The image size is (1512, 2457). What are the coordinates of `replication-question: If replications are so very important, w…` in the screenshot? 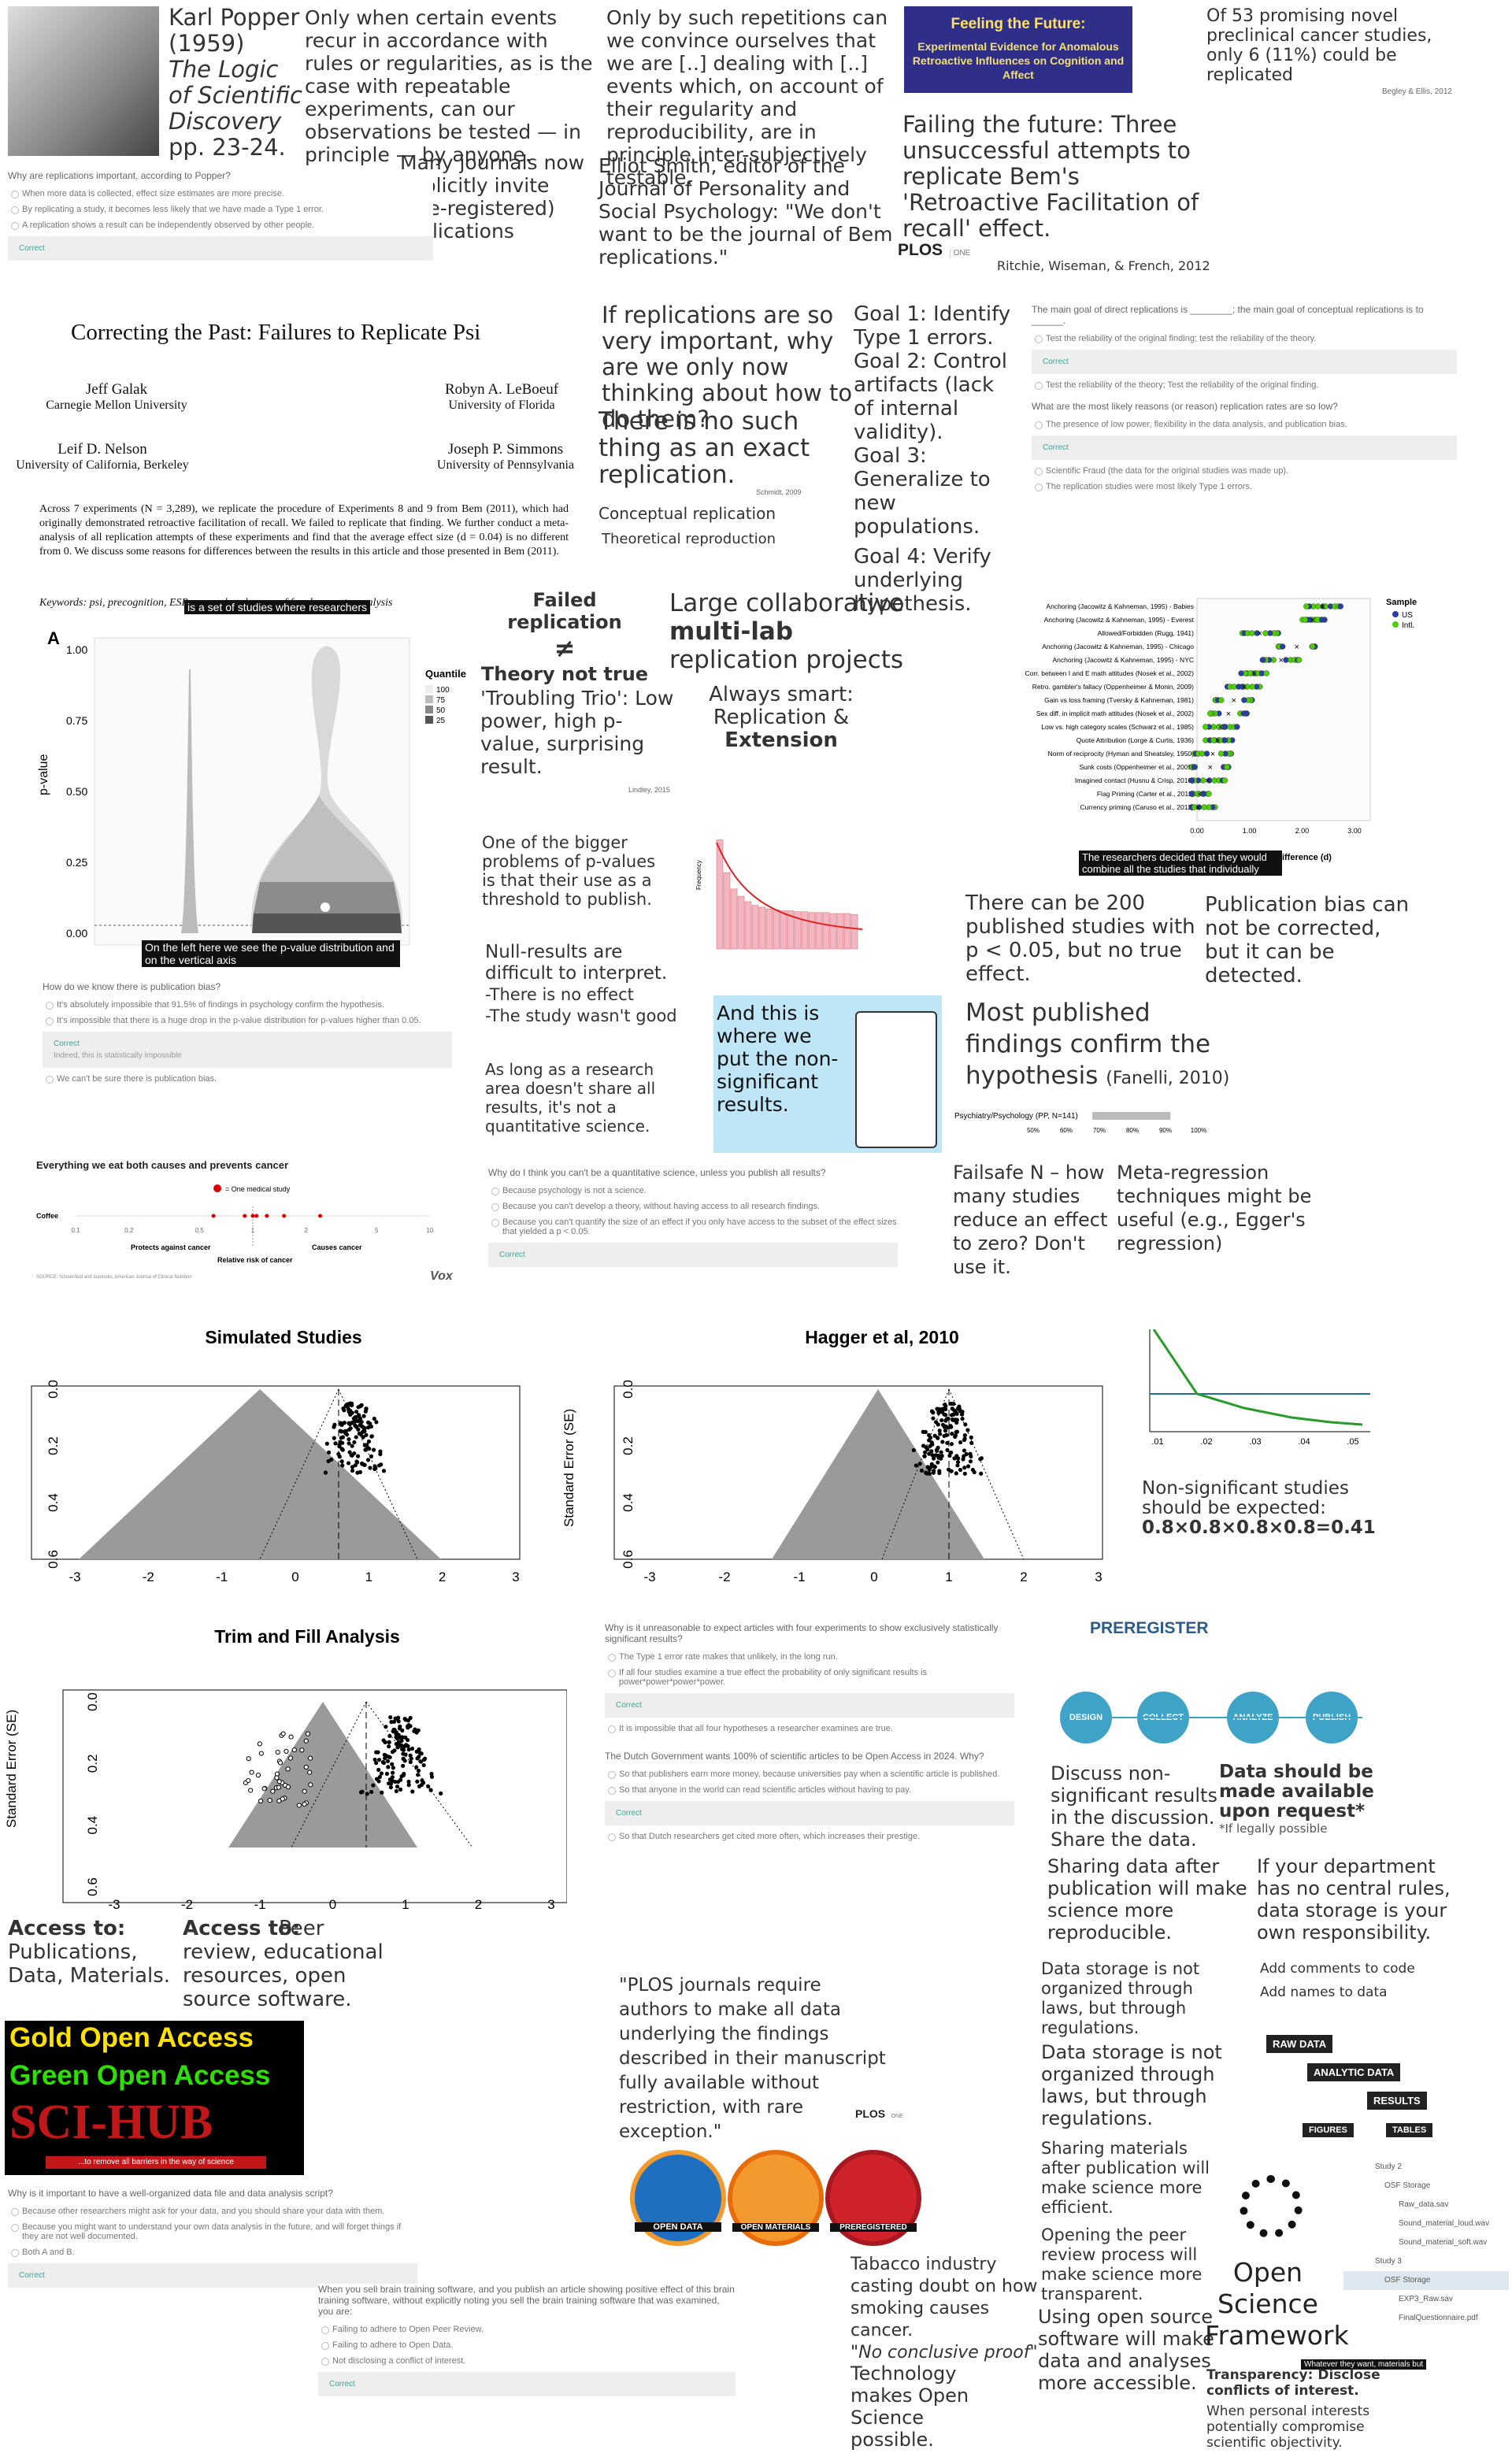 It's located at (727, 367).